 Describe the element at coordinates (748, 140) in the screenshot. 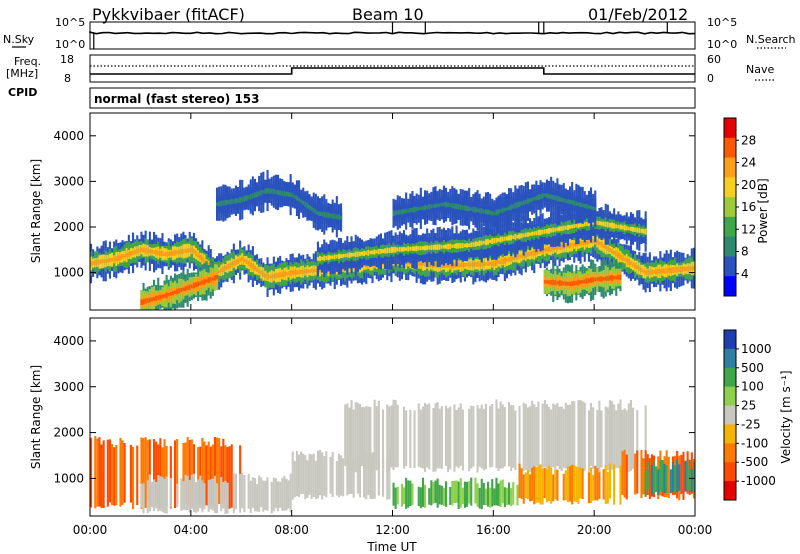

I see `power-colorbar-tick: 28` at that location.